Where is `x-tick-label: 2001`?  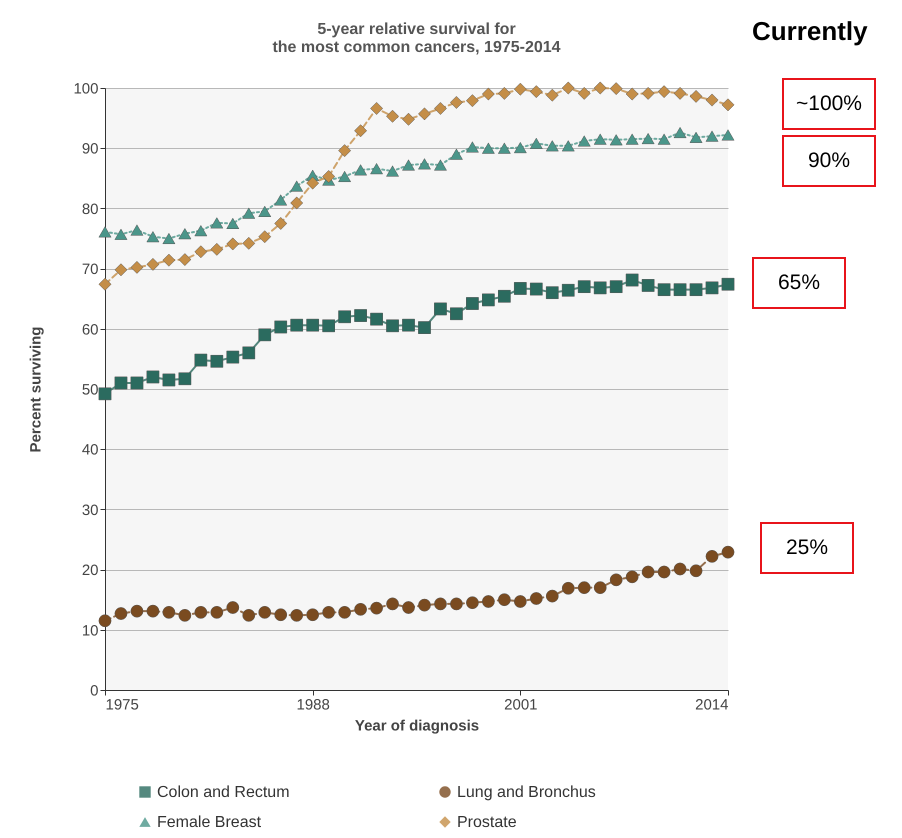 x-tick-label: 2001 is located at coordinates (521, 705).